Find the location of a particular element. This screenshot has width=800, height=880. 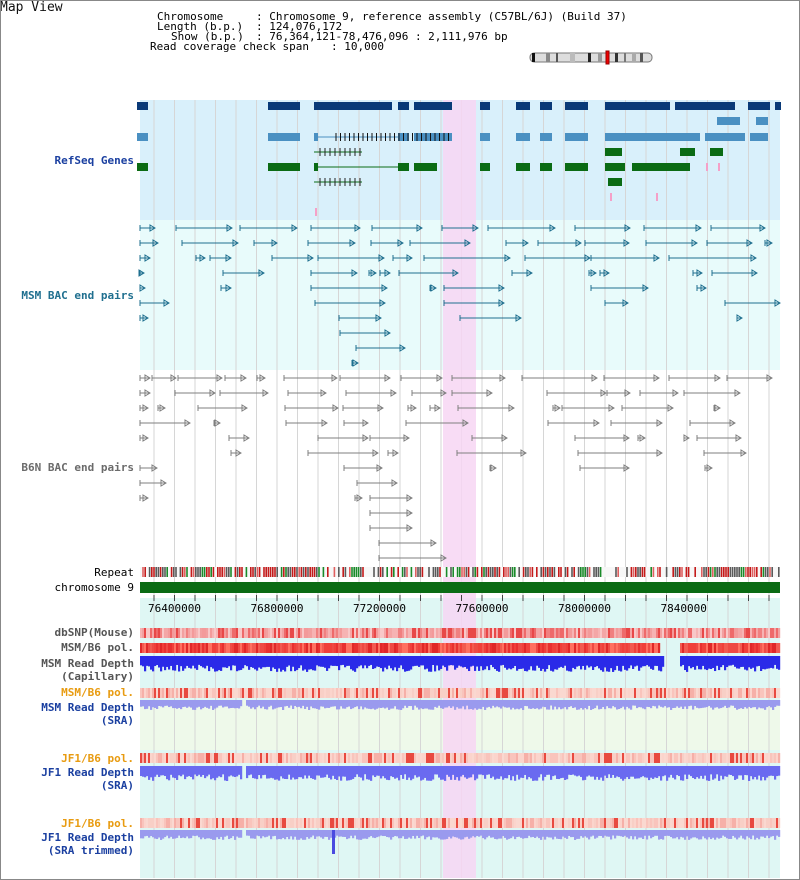

track-label-msm-b6-pol-2: MSM/B6 pol. is located at coordinates (97, 692).